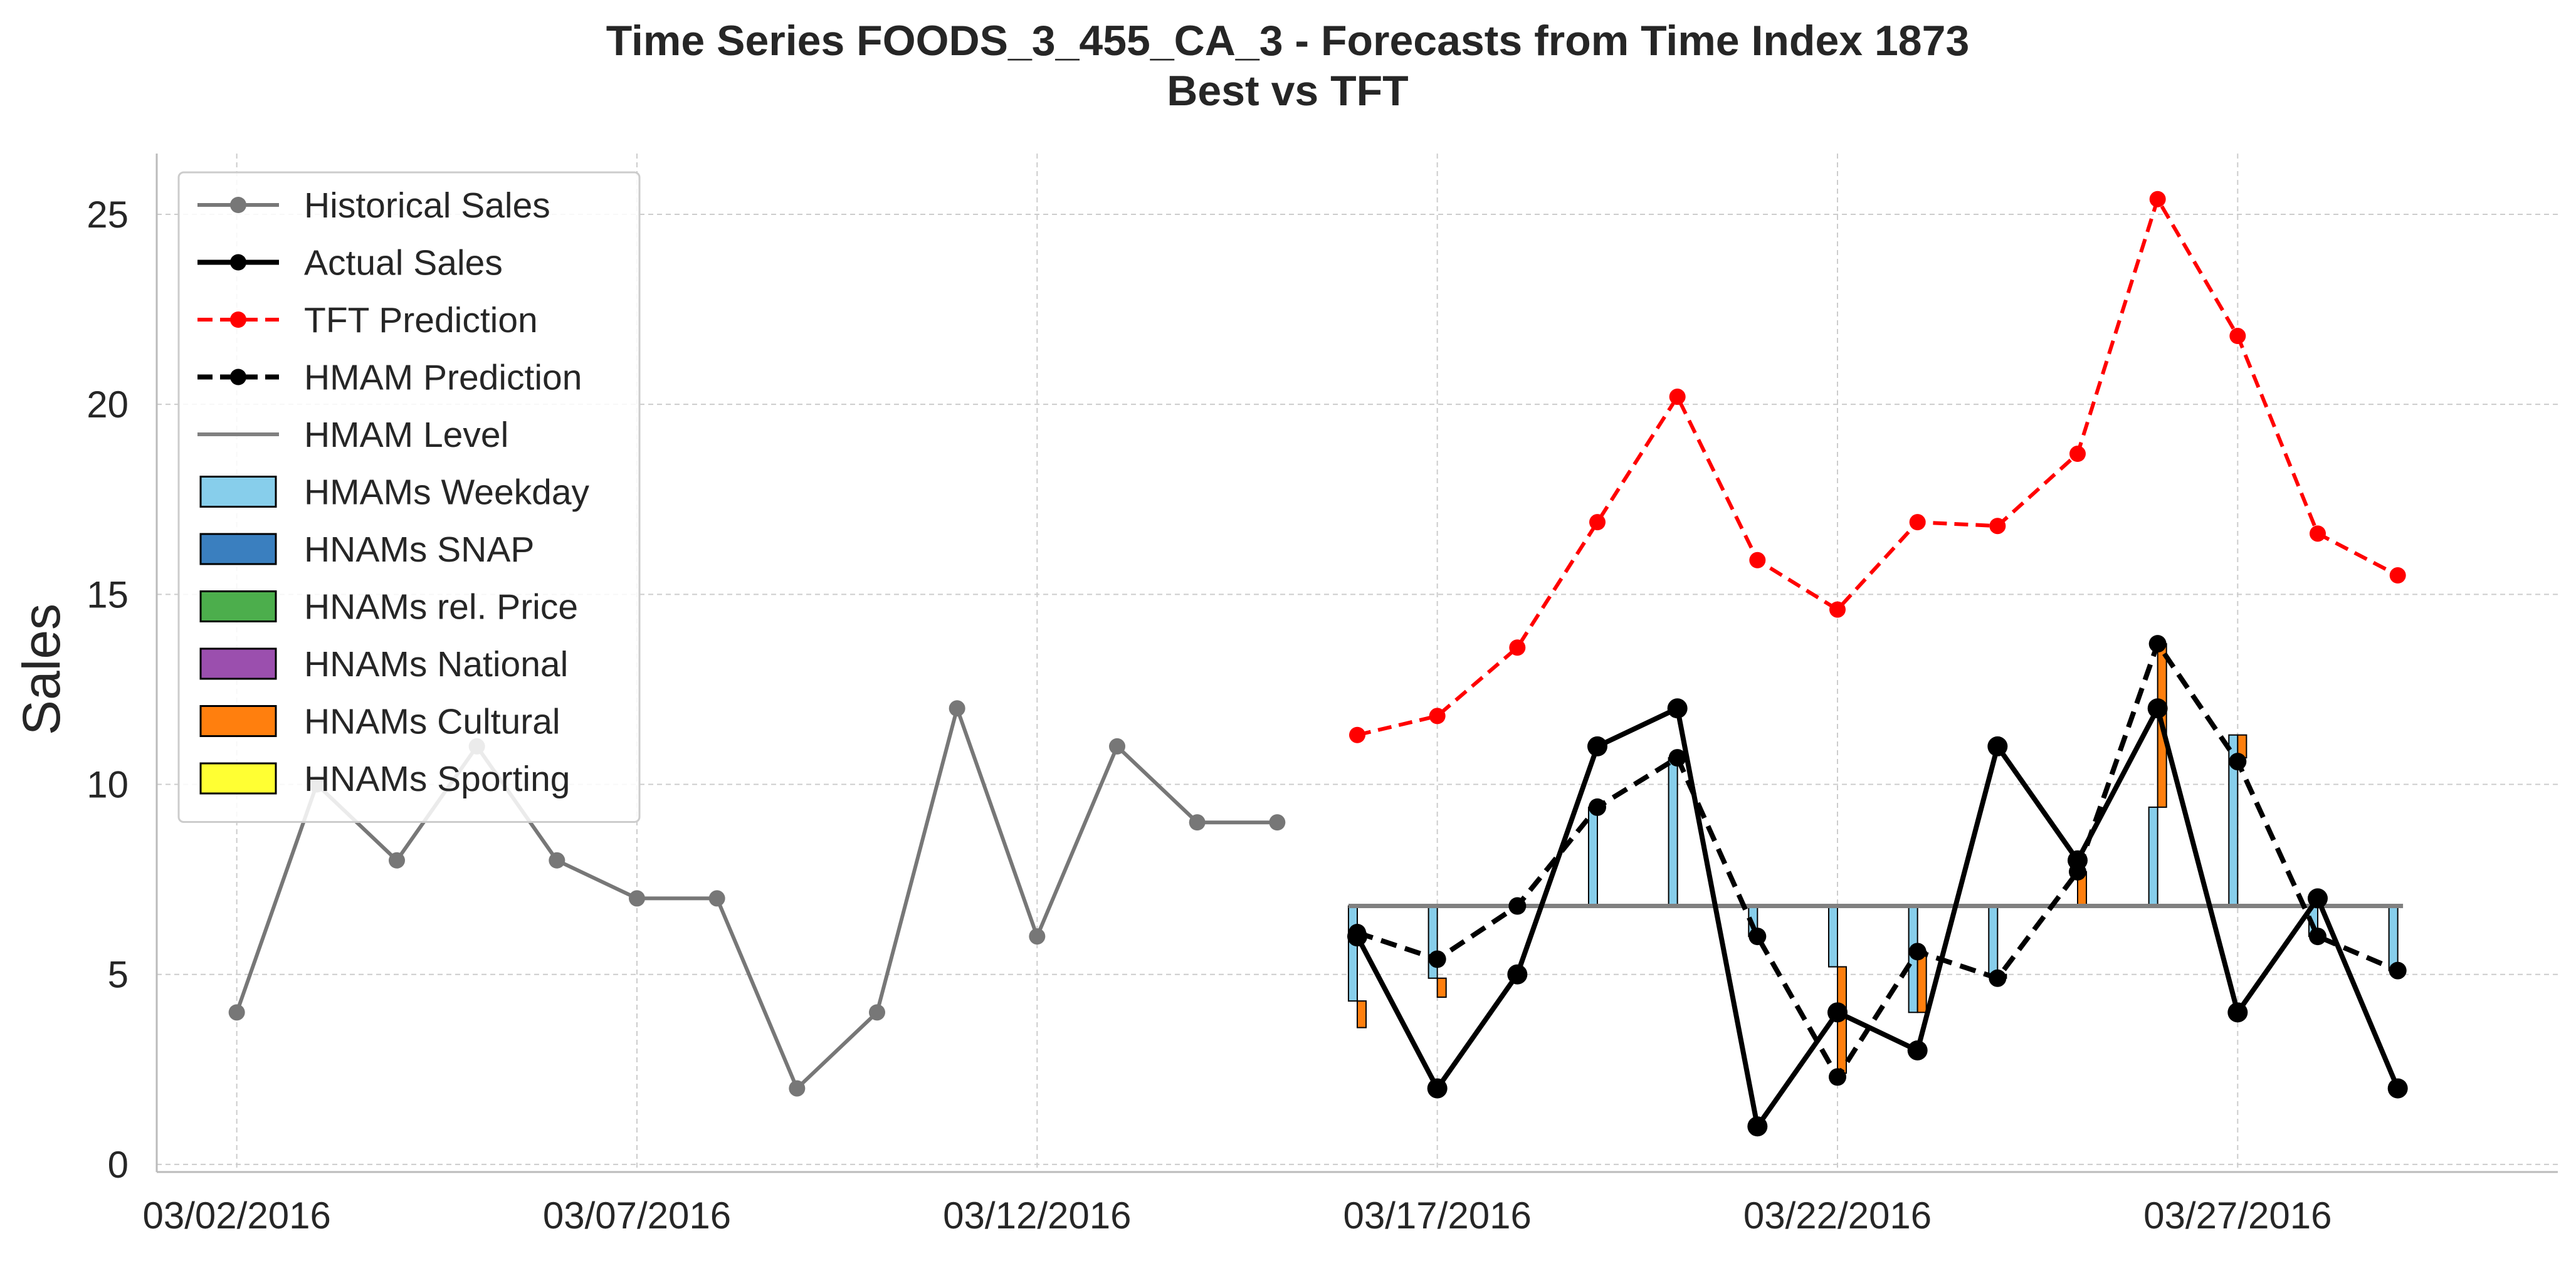 The image size is (2576, 1261). I want to click on x-tick-label: 03/27/2016, so click(2237, 1216).